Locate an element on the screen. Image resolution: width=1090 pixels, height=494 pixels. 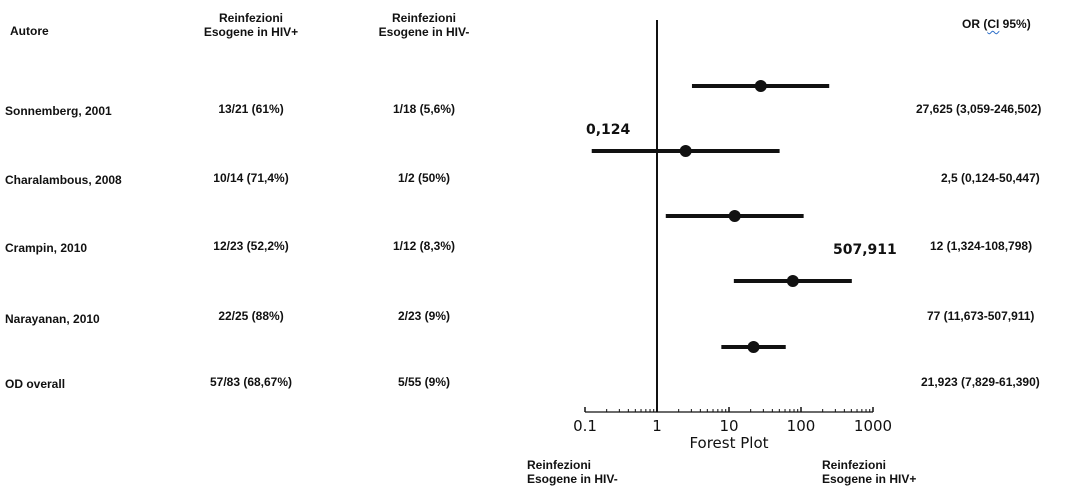
row-hiv-pos-narayanan-2010: 22/25 (88%) is located at coordinates (251, 316).